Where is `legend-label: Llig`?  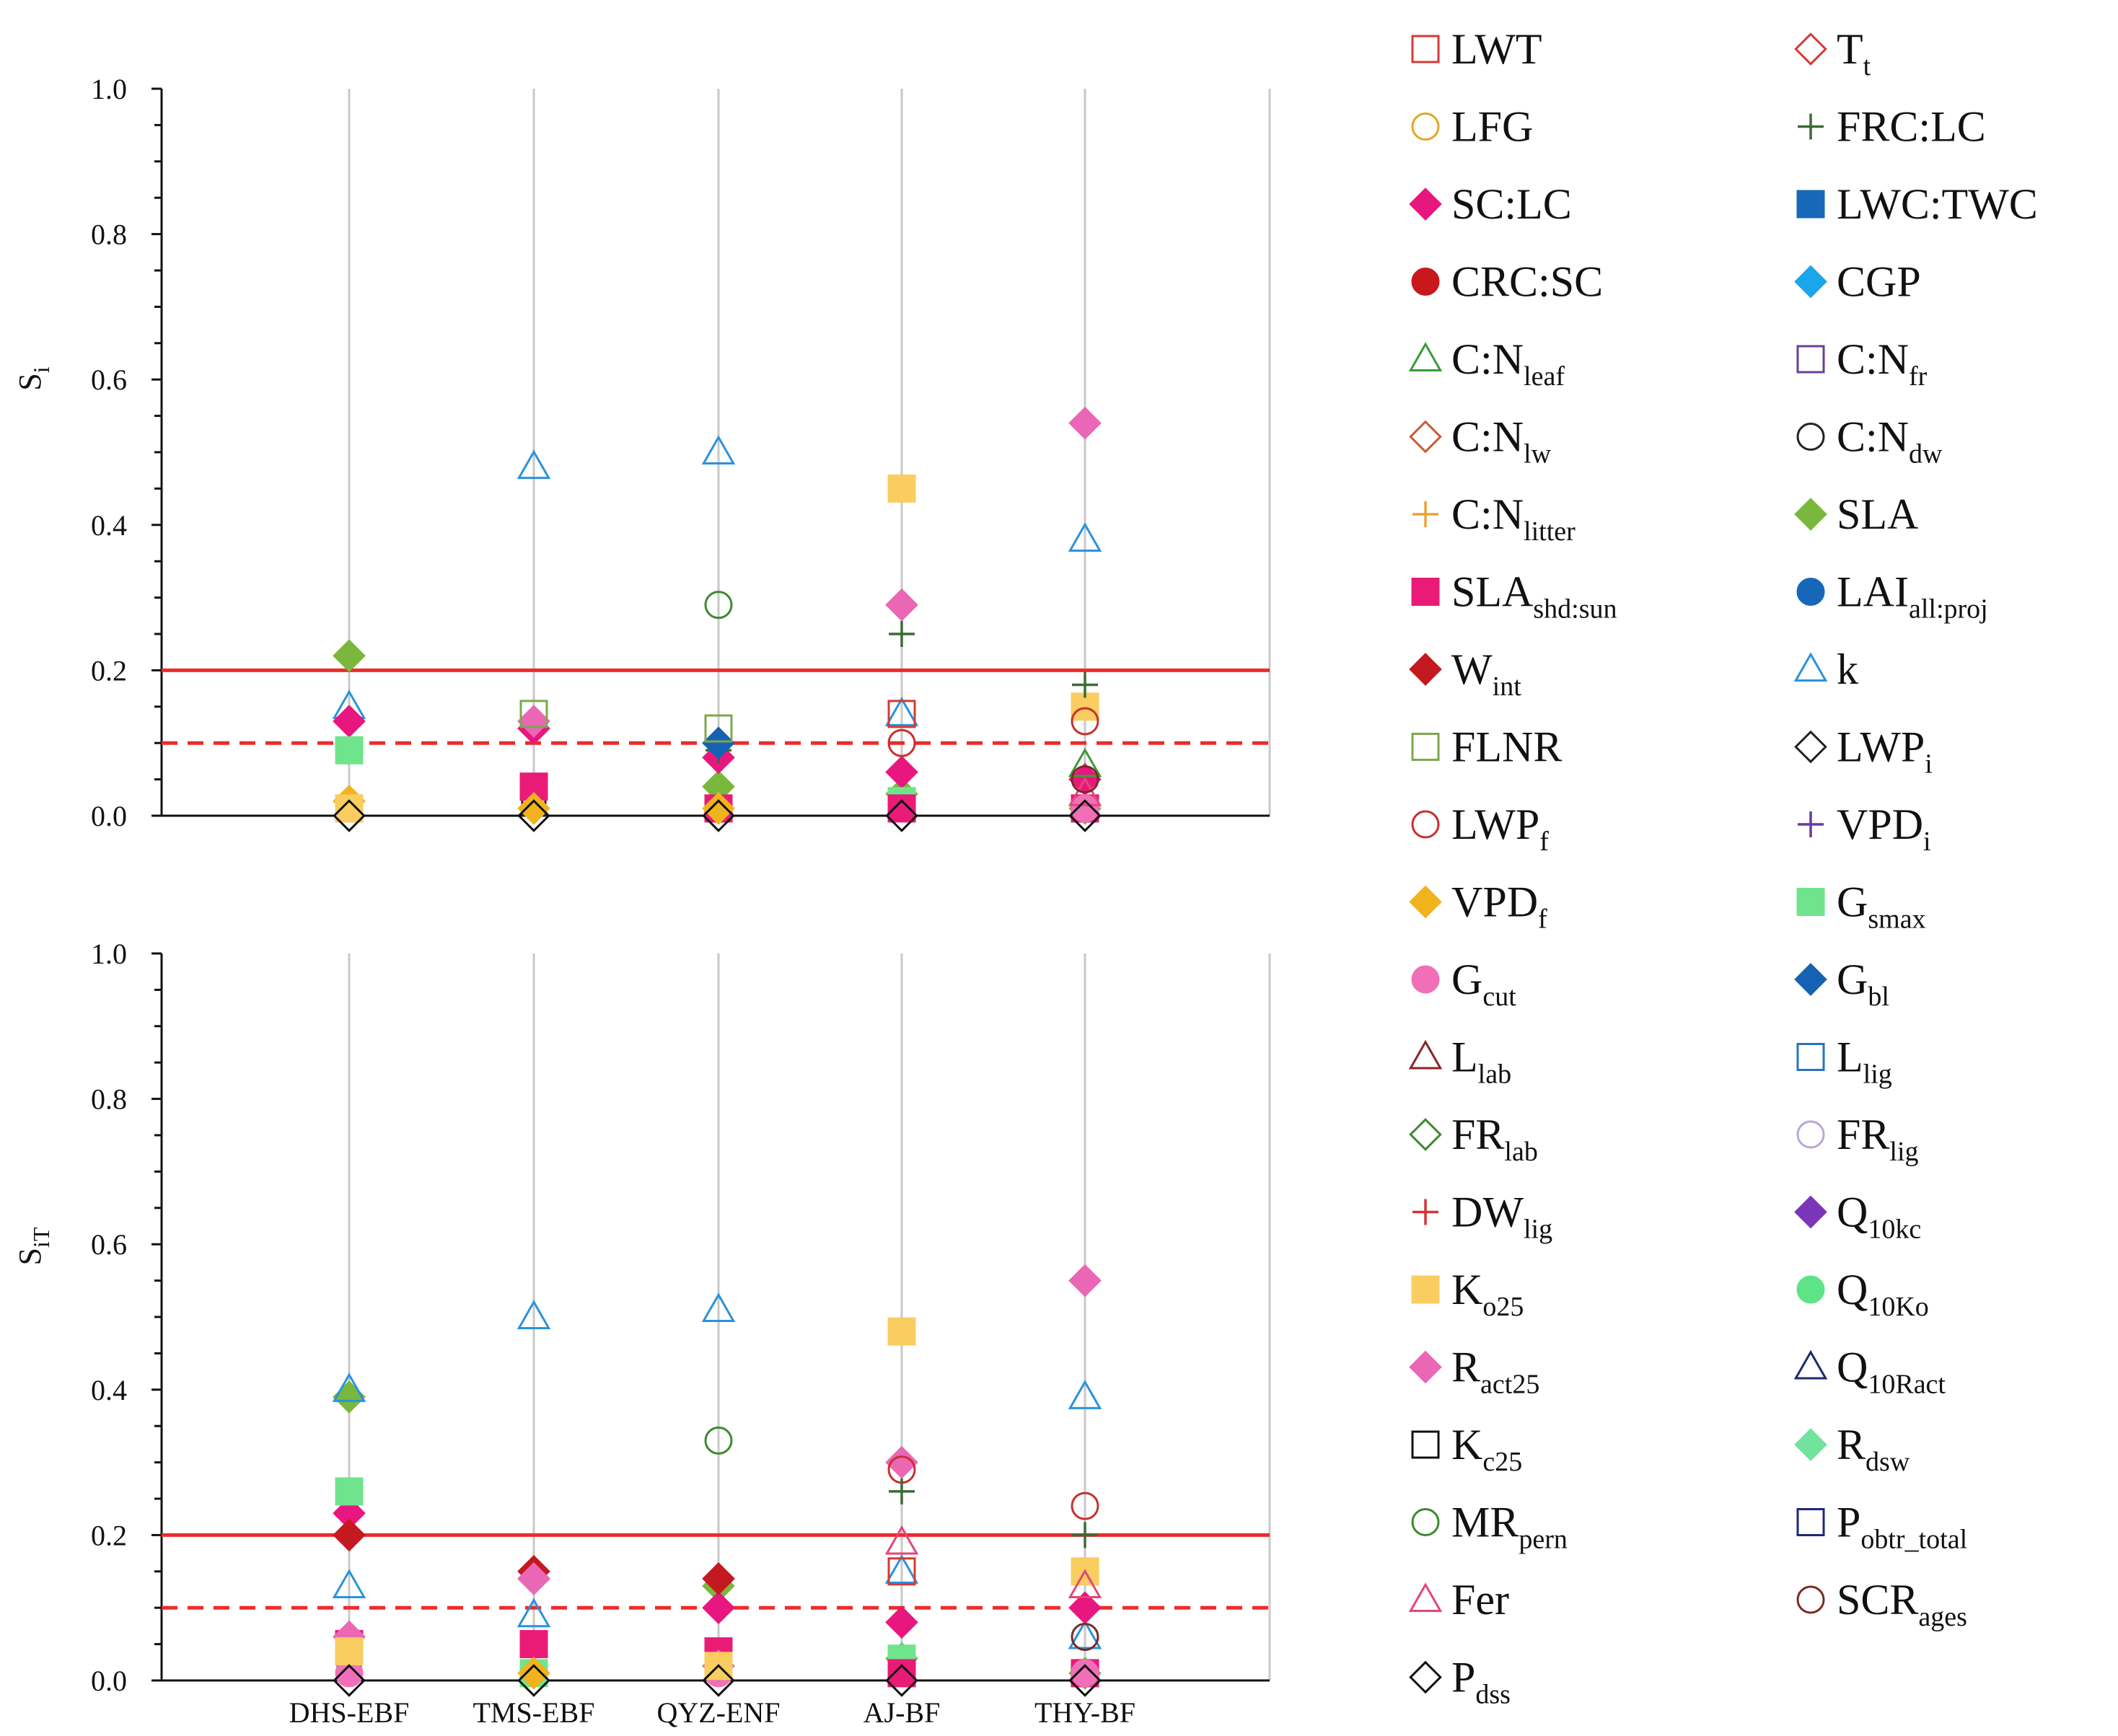 legend-label: Llig is located at coordinates (1864, 1062).